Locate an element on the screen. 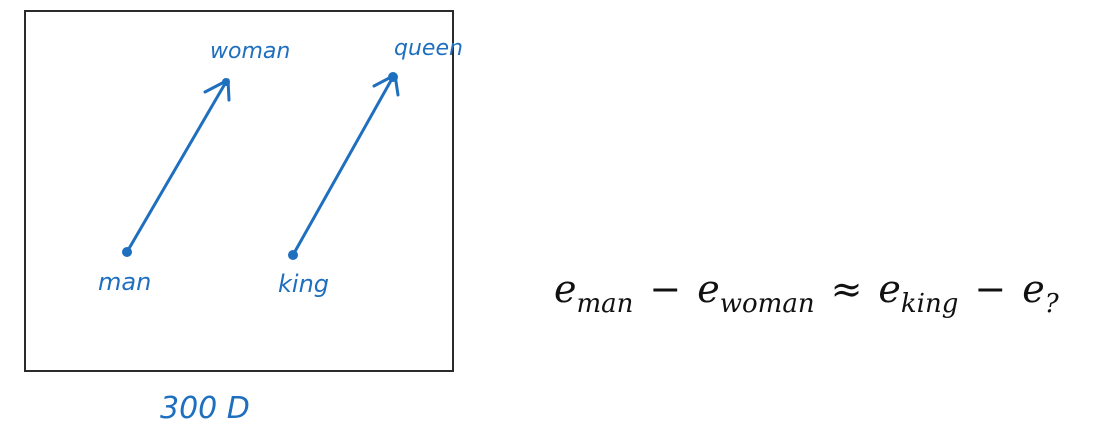 The height and width of the screenshot is (438, 1096). minus-op-1: − is located at coordinates (665, 289).